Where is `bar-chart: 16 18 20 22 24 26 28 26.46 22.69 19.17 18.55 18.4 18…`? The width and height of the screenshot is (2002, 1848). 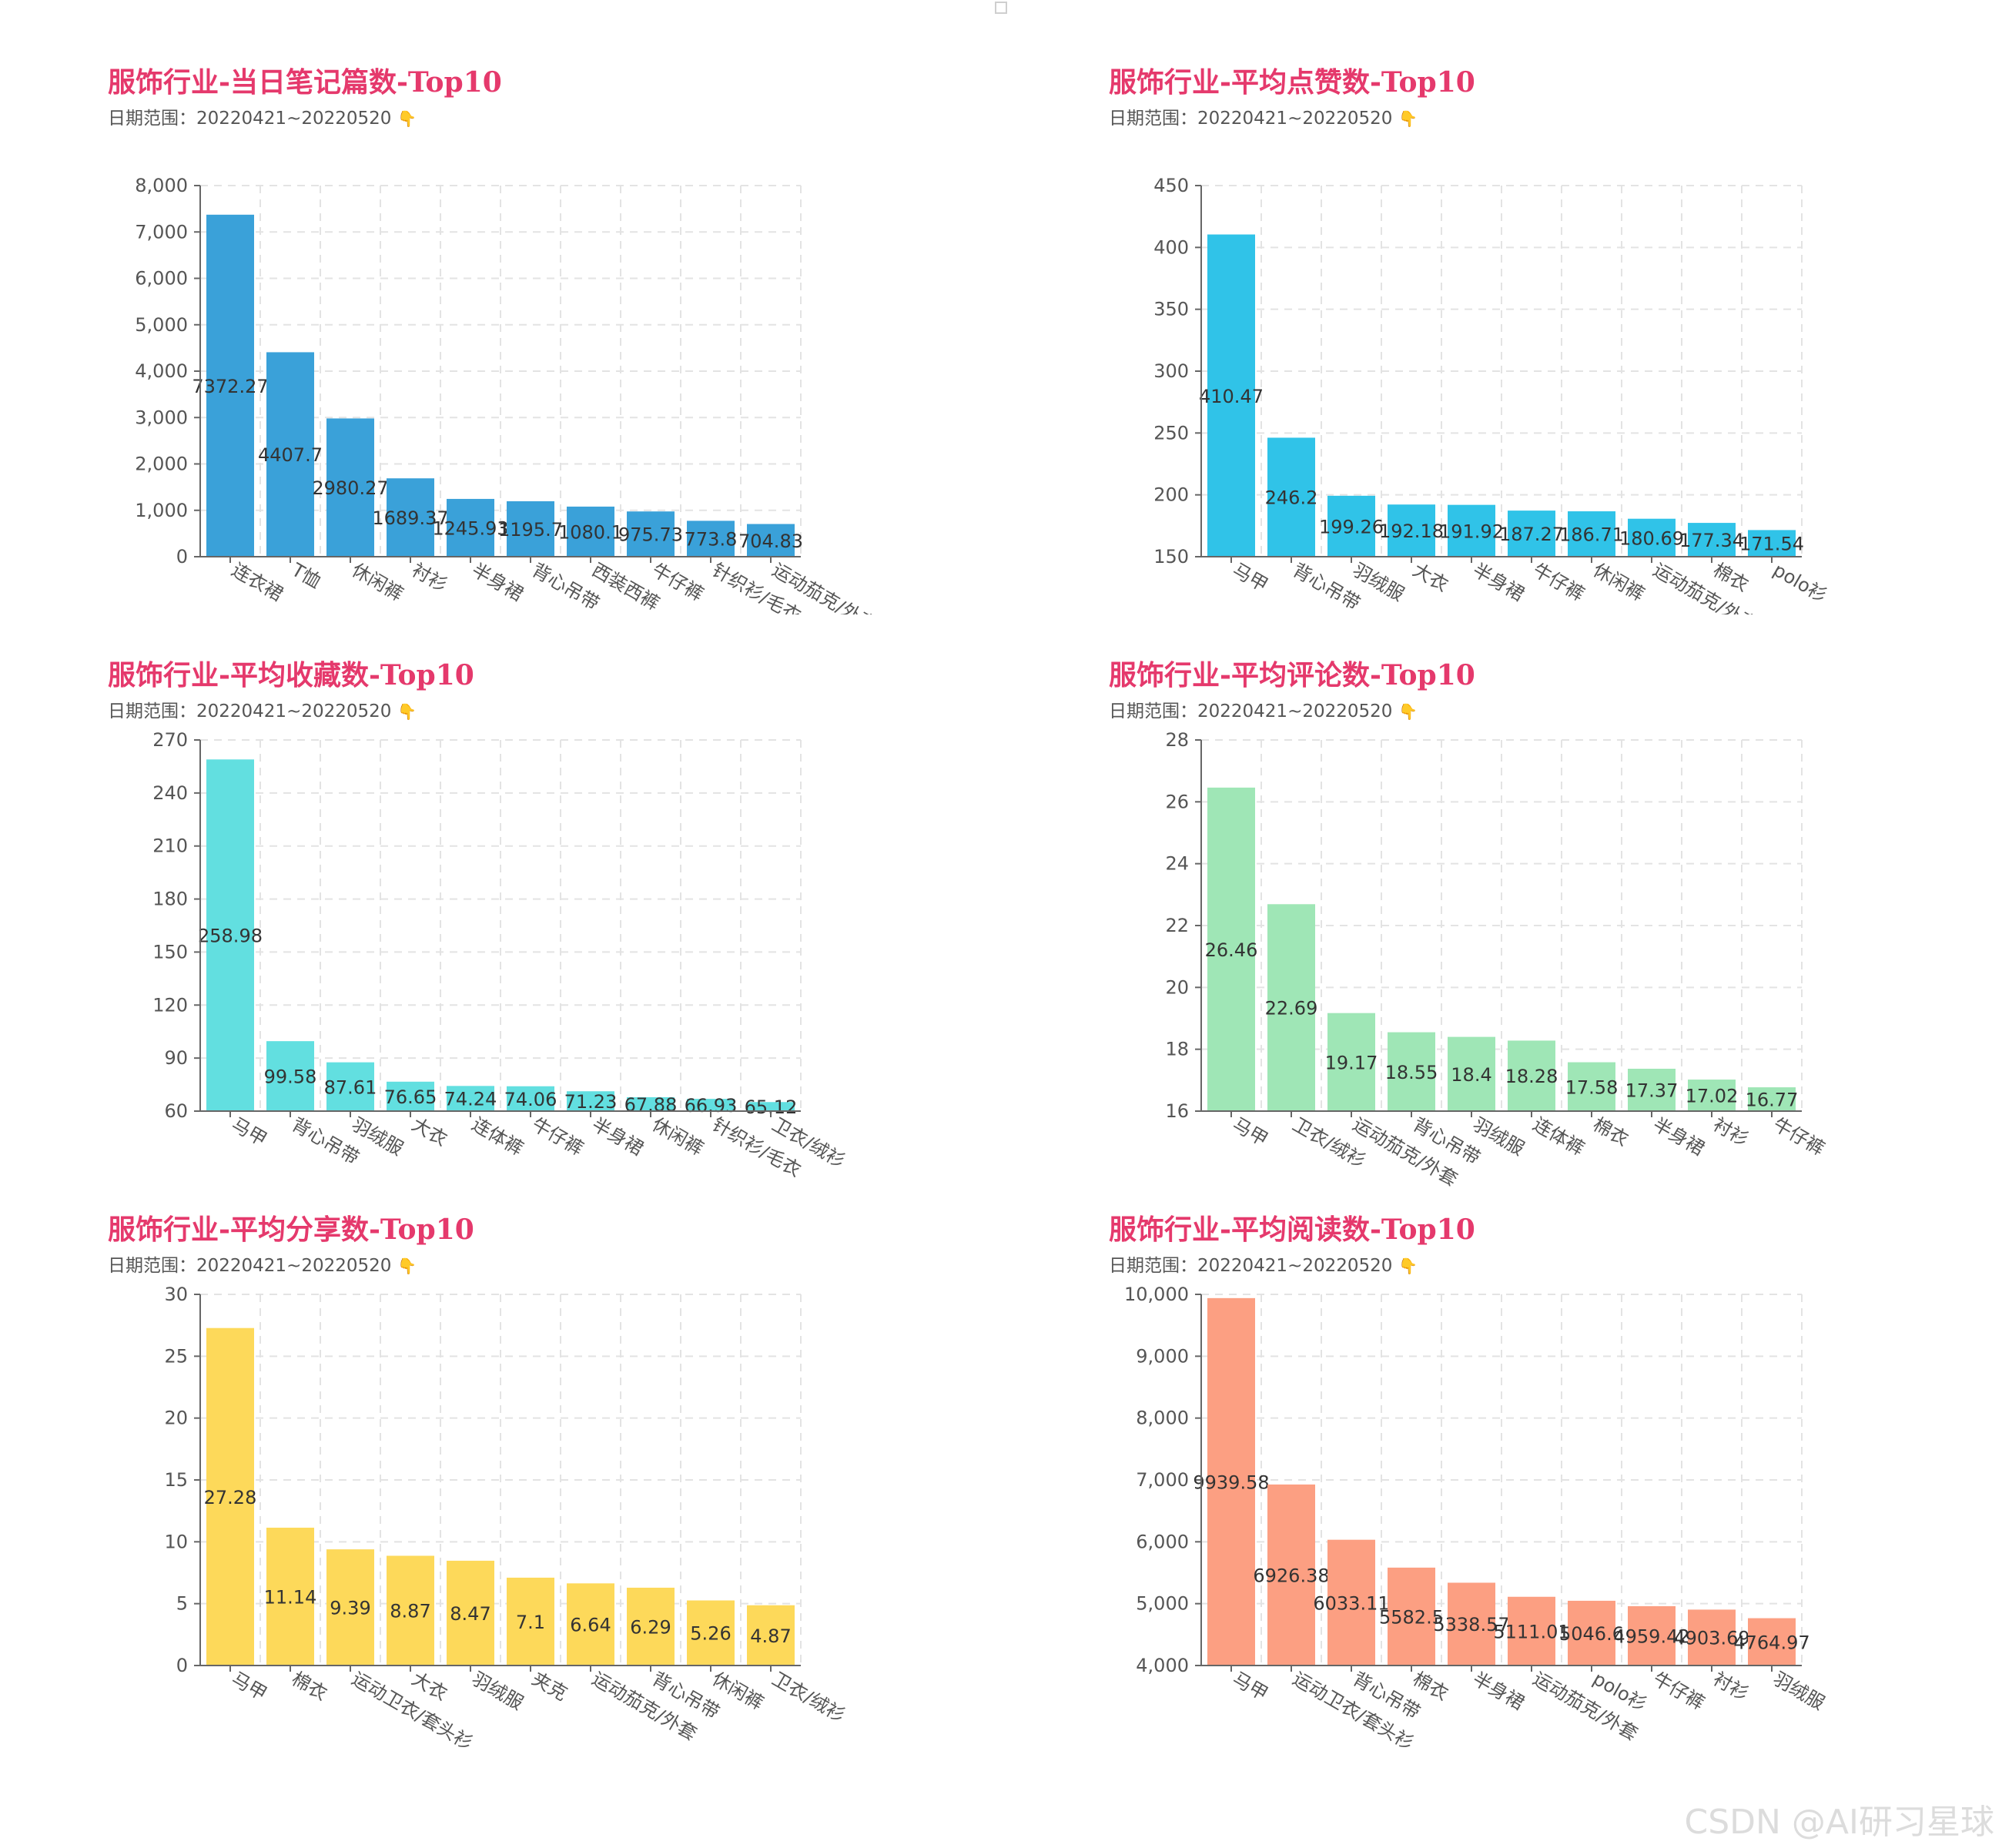
bar-chart: 16 18 20 22 24 26 28 26.46 22.69 19.17 18.55 18.4 18… is located at coordinates (1496, 960).